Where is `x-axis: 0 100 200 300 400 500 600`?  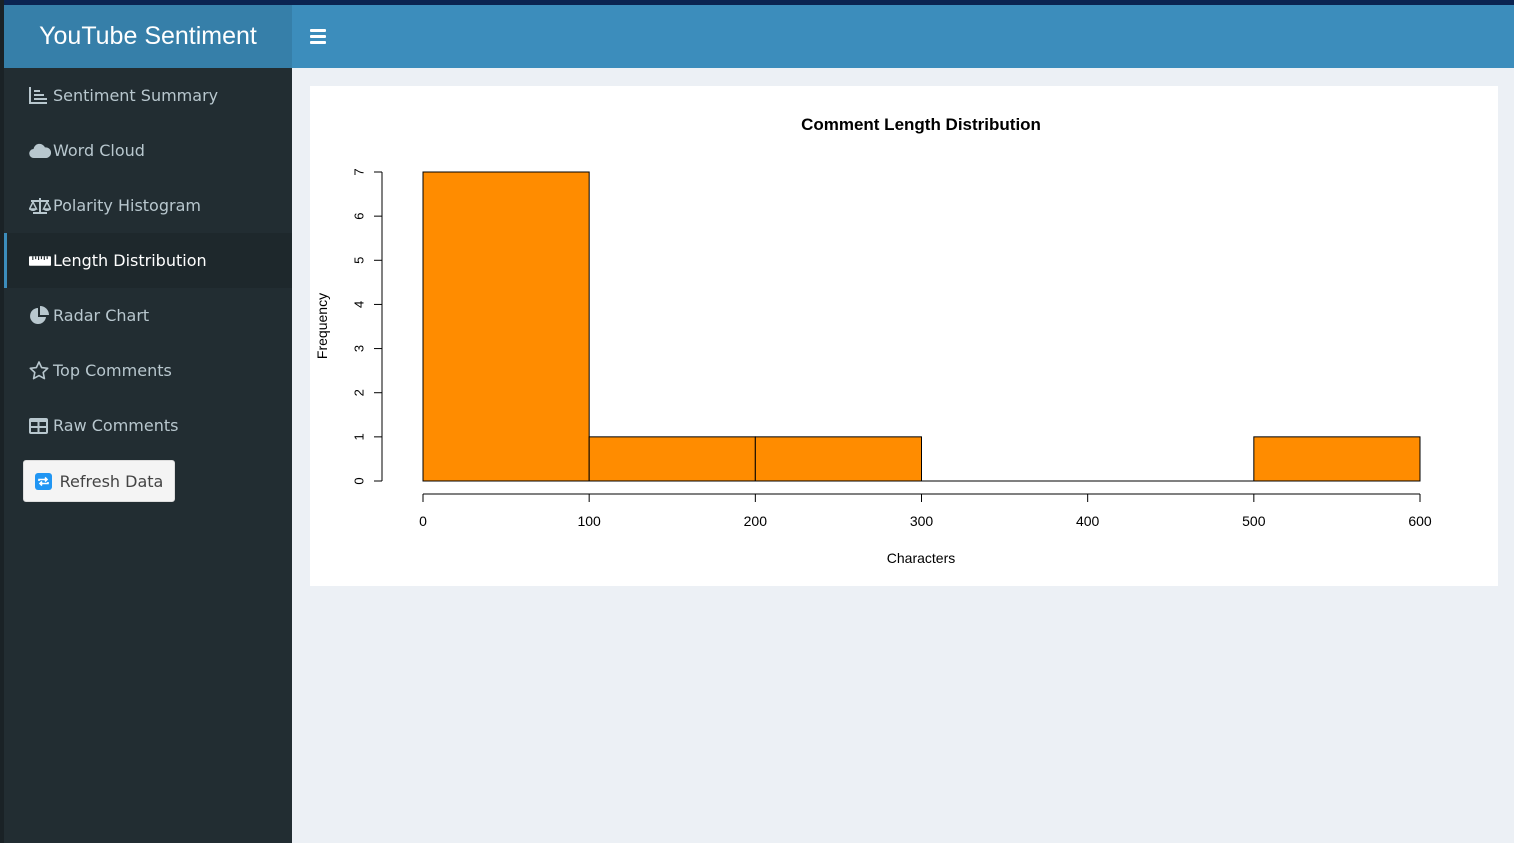 x-axis: 0 100 200 300 400 500 600 is located at coordinates (925, 511).